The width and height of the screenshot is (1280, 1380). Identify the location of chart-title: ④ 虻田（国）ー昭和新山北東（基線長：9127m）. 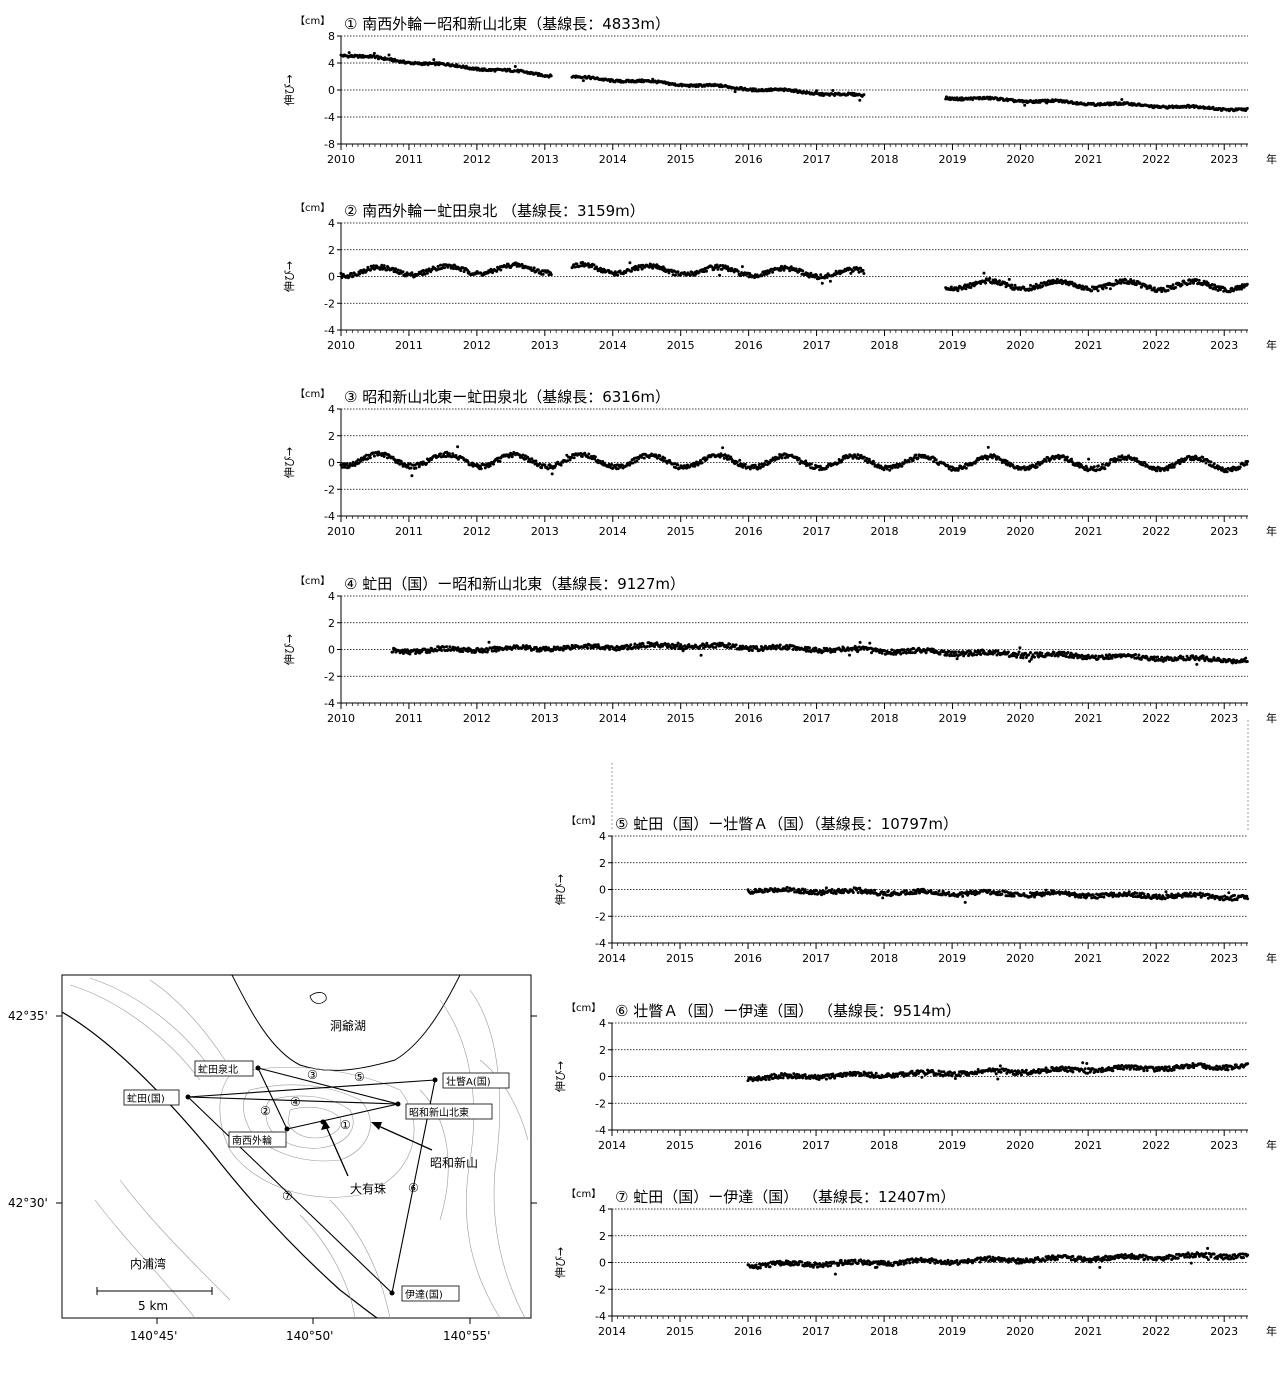
(514, 584).